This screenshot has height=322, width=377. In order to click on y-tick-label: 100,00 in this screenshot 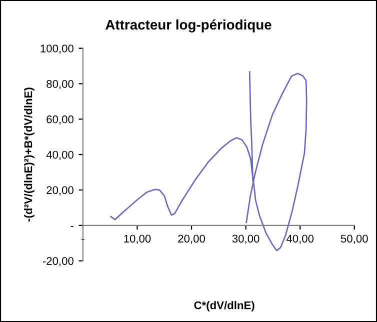, I will do `click(57, 49)`.